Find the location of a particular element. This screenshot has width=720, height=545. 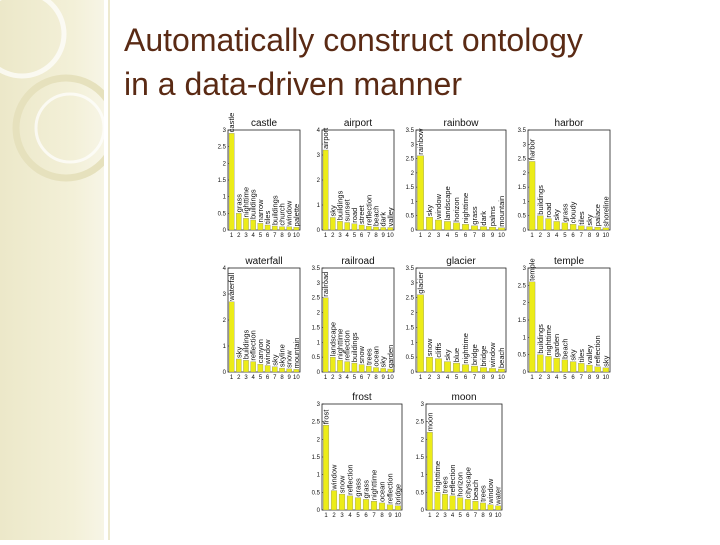

bar-label: waterfall is located at coordinates (231, 287).